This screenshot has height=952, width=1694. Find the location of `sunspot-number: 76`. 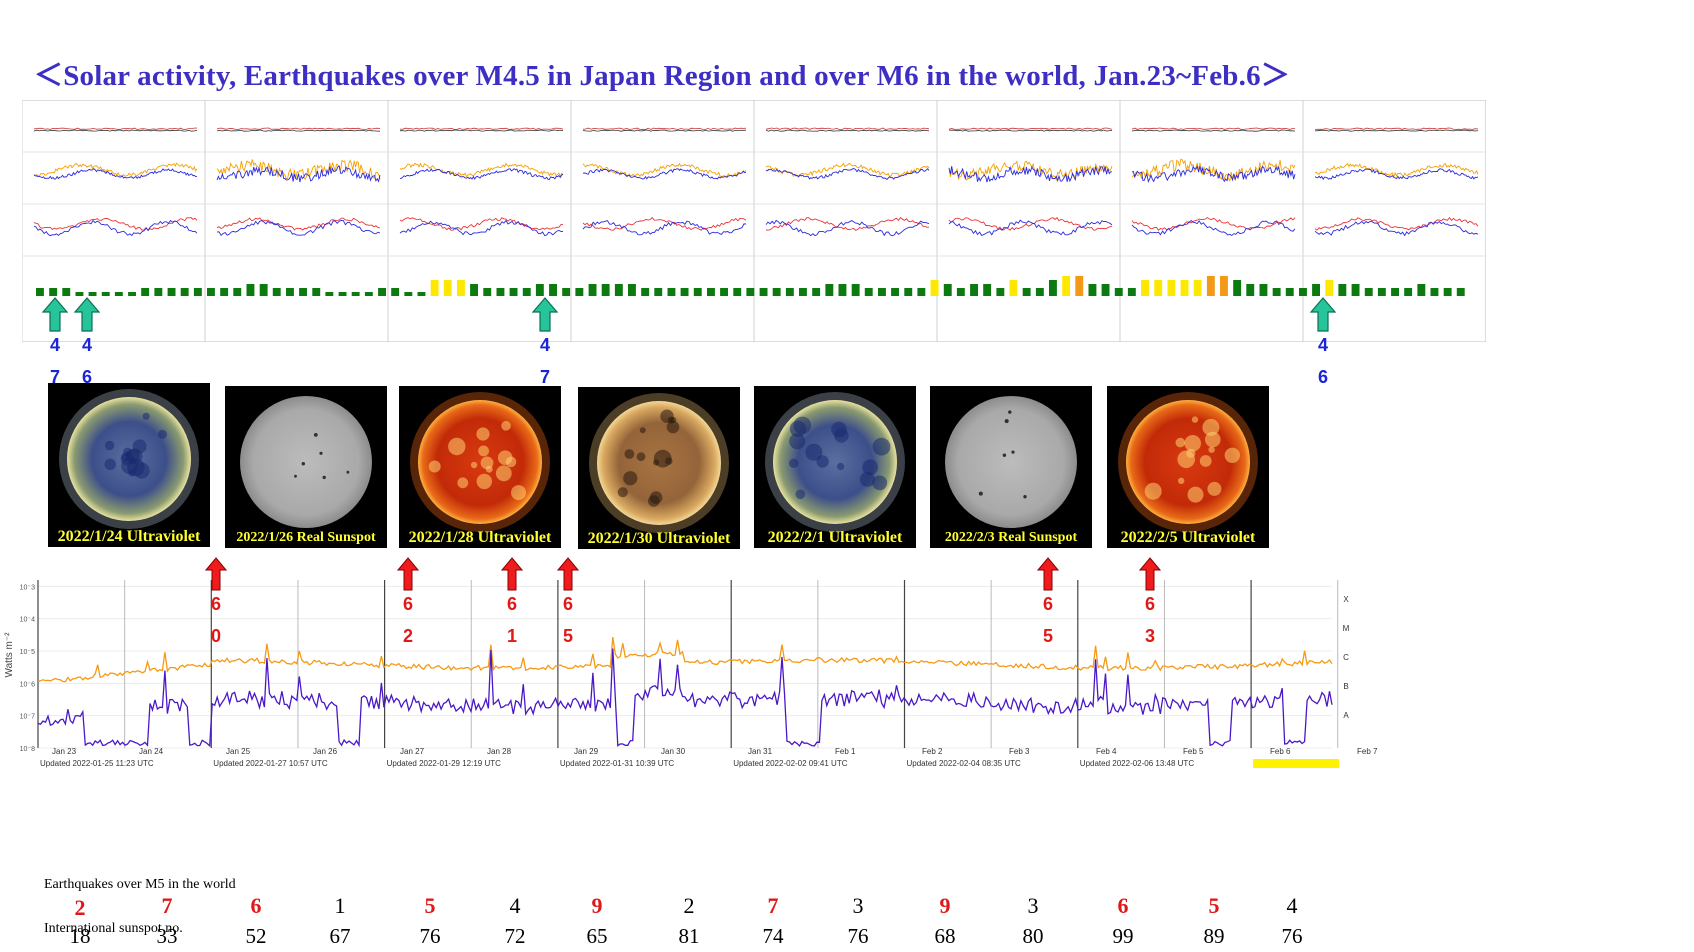

sunspot-number: 76 is located at coordinates (430, 936).